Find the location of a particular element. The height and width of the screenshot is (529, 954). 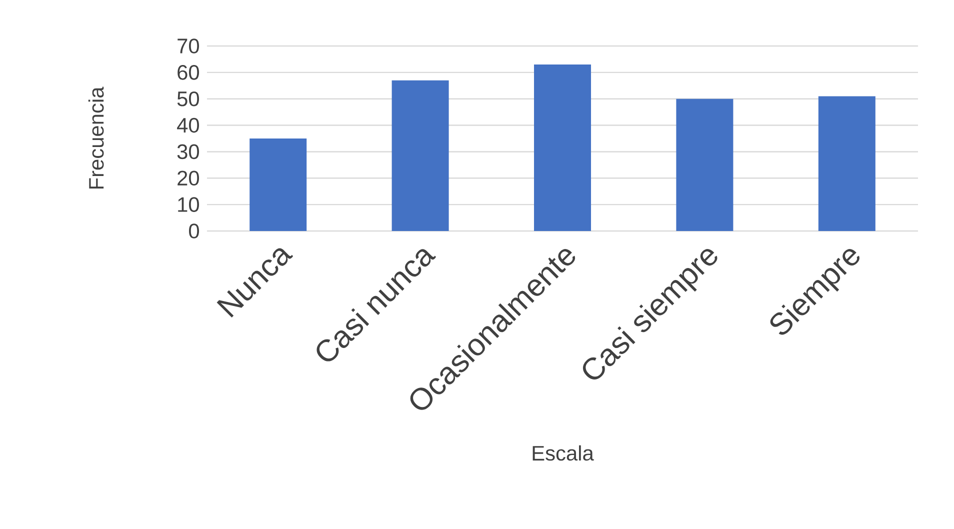

y-tick-label: 50 is located at coordinates (188, 98).